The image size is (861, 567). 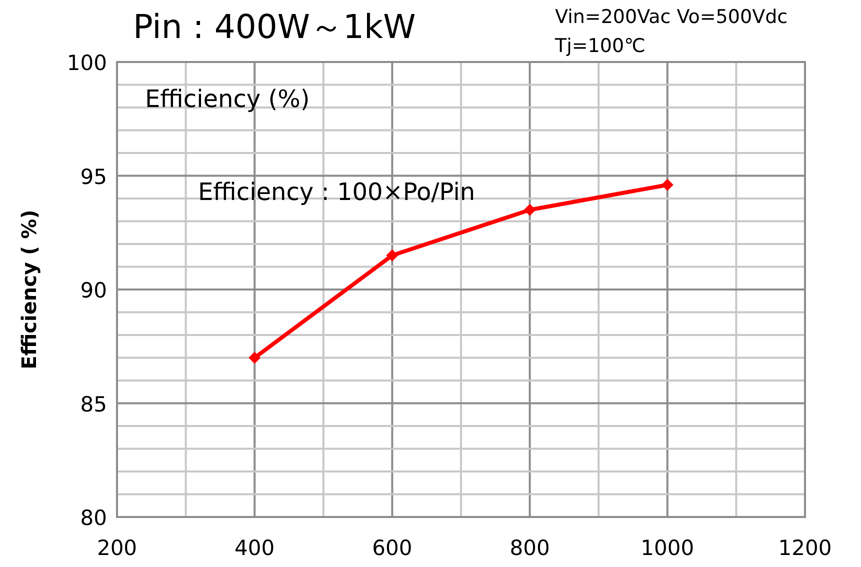 I want to click on y-tick-label: 100, so click(x=86, y=63).